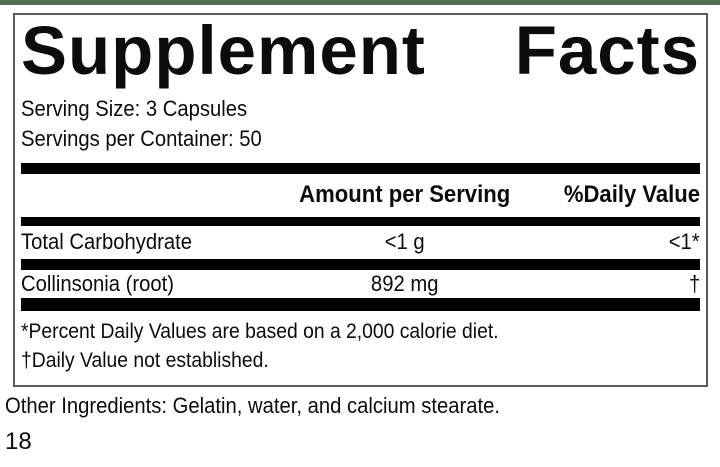 The height and width of the screenshot is (467, 720). Describe the element at coordinates (360, 264) in the screenshot. I see `divider-between-rows` at that location.